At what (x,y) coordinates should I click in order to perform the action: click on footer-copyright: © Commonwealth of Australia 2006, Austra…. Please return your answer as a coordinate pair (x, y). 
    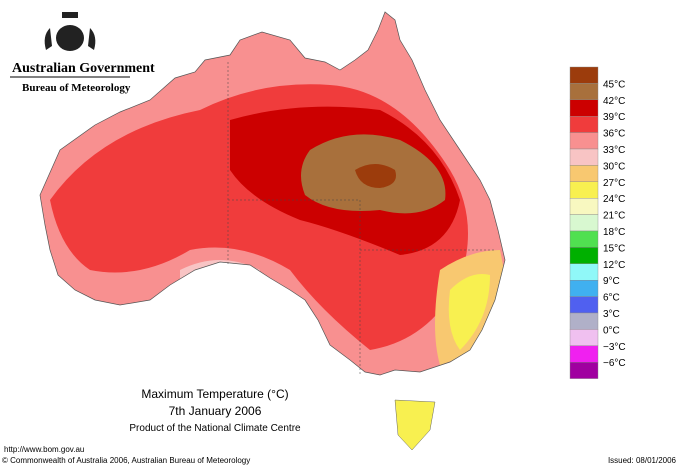
    Looking at the image, I should click on (126, 460).